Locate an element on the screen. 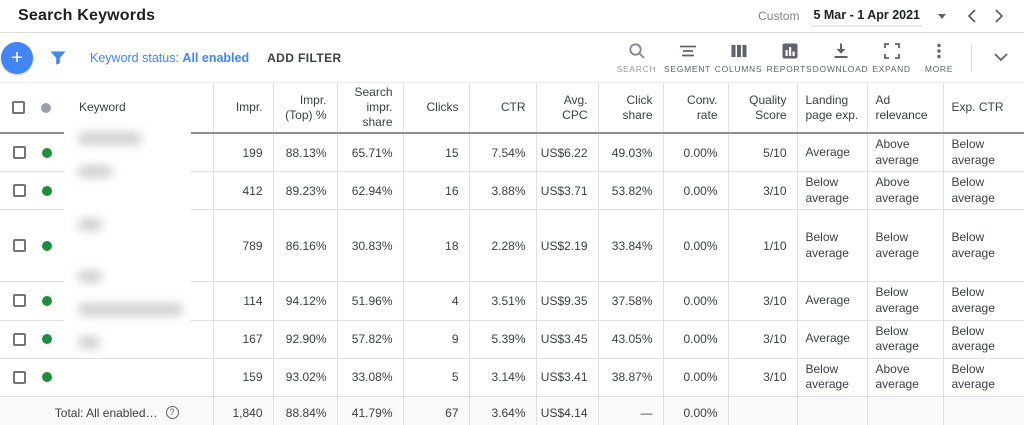 Image resolution: width=1024 pixels, height=425 pixels. cell-impr: 412 is located at coordinates (242, 191).